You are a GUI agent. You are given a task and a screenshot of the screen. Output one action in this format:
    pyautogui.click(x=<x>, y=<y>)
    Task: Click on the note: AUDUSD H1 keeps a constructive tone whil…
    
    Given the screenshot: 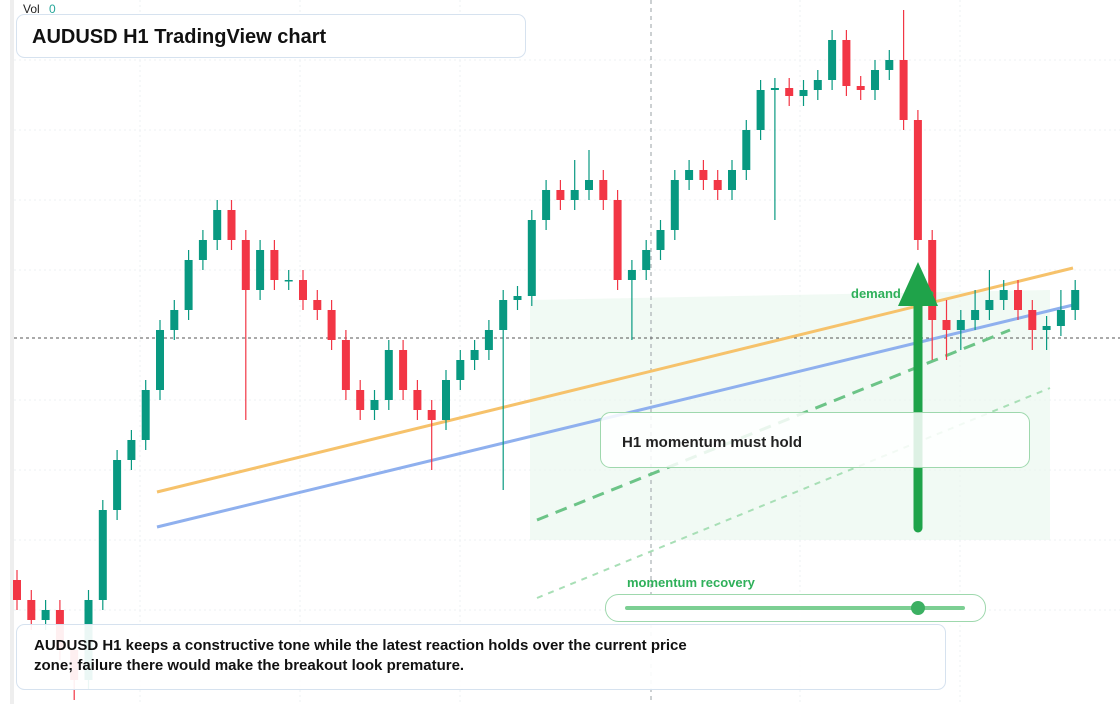 What is the action you would take?
    pyautogui.click(x=360, y=655)
    